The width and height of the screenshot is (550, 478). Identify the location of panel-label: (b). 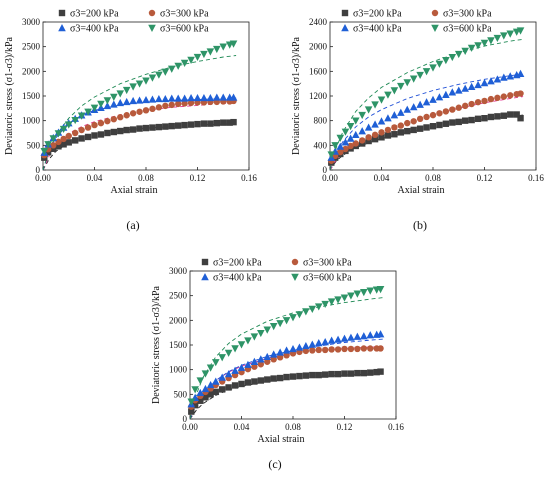
(420, 225).